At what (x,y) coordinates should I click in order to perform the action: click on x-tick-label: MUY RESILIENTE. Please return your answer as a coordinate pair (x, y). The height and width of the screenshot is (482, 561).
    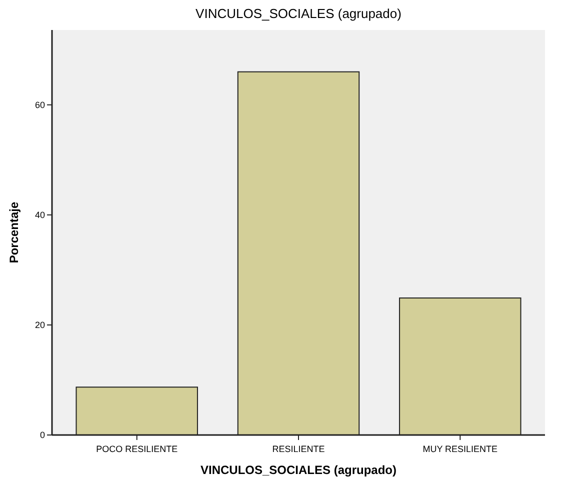
    Looking at the image, I should click on (460, 449).